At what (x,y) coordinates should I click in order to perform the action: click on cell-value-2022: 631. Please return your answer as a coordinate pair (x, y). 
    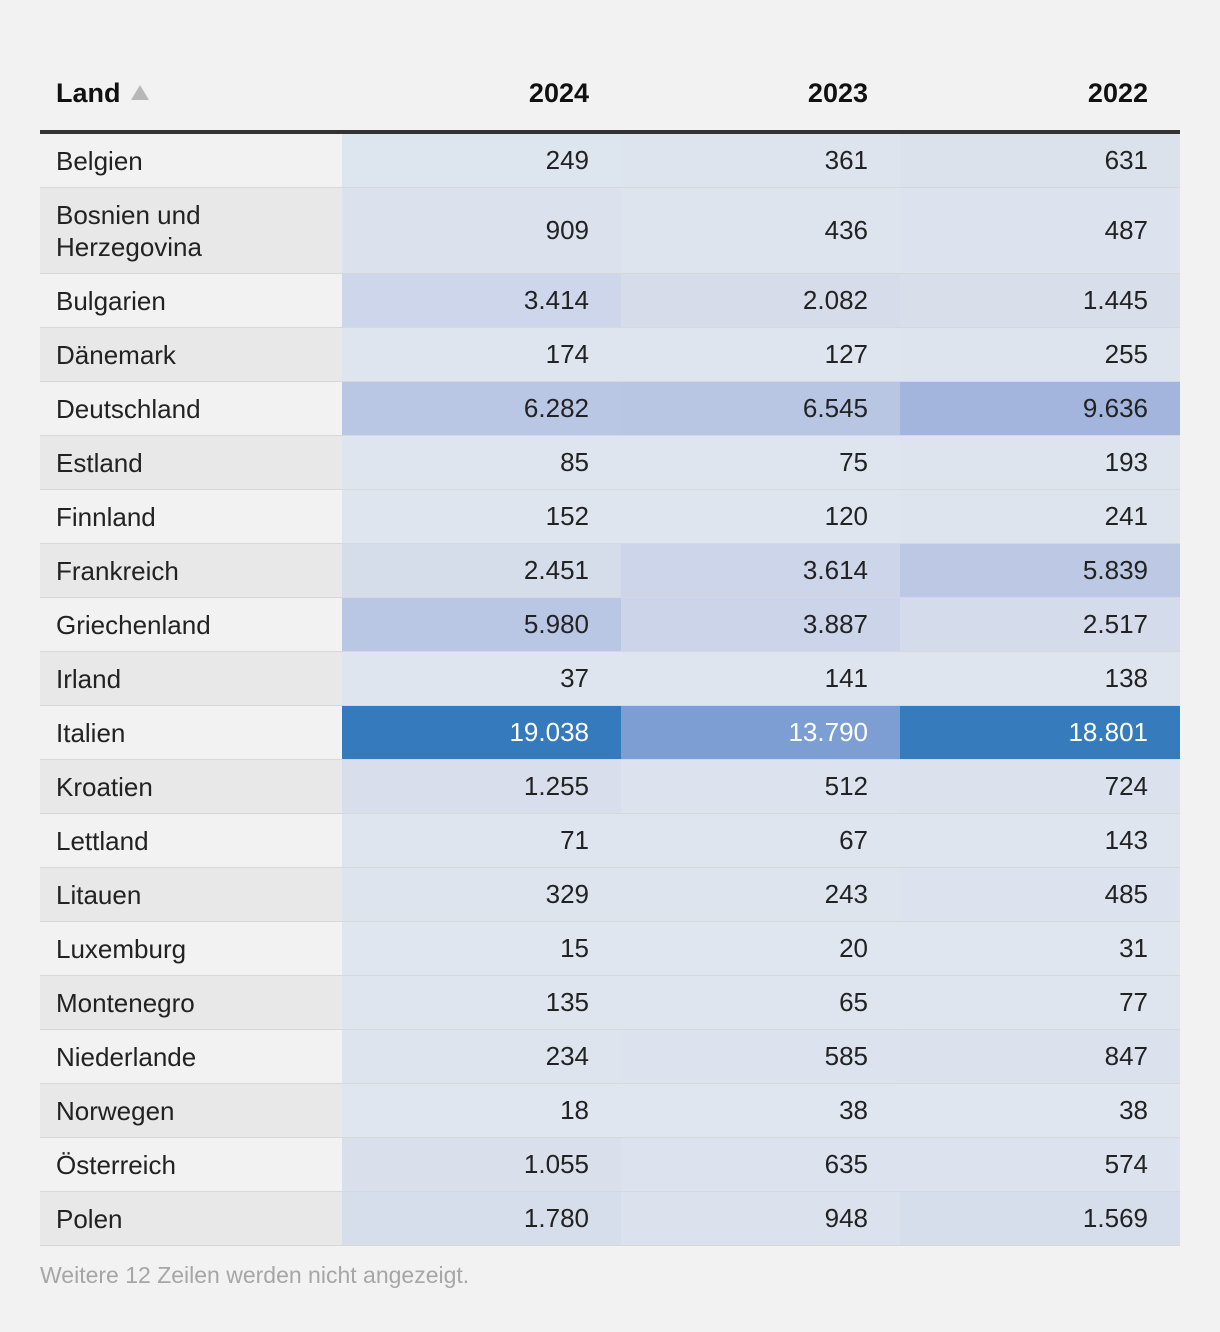
    Looking at the image, I should click on (1040, 160).